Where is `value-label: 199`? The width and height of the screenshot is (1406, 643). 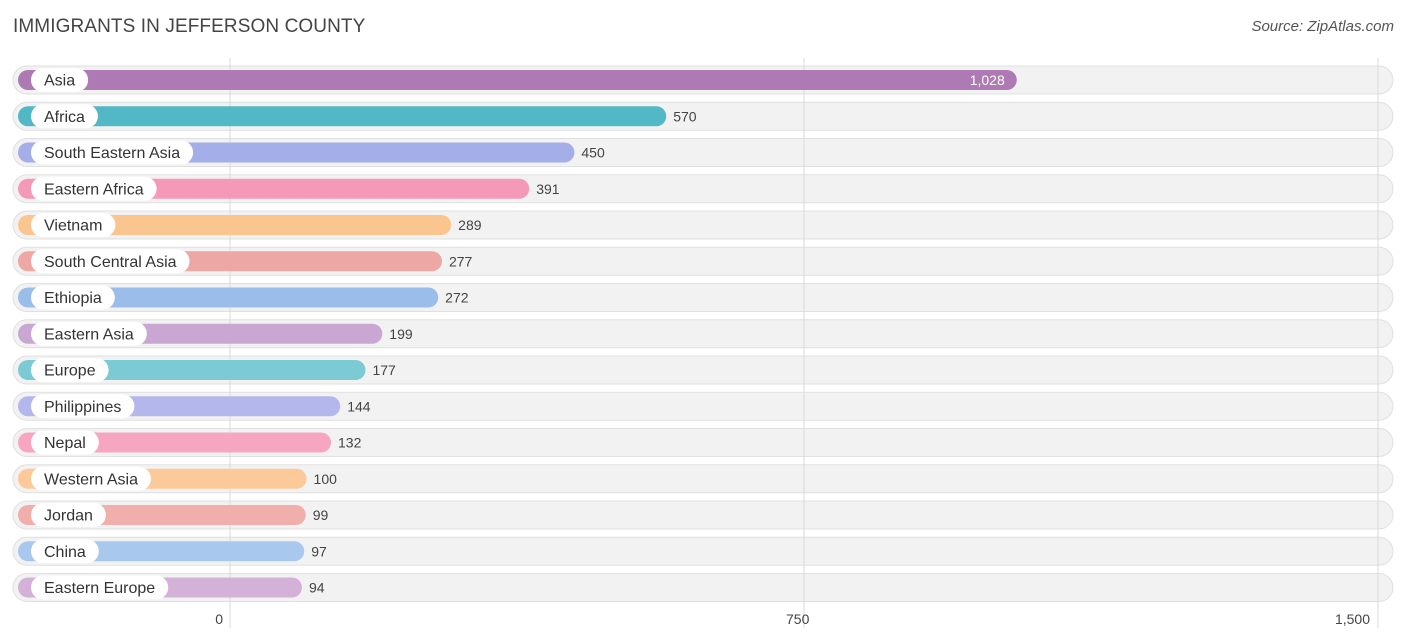
value-label: 199 is located at coordinates (401, 334).